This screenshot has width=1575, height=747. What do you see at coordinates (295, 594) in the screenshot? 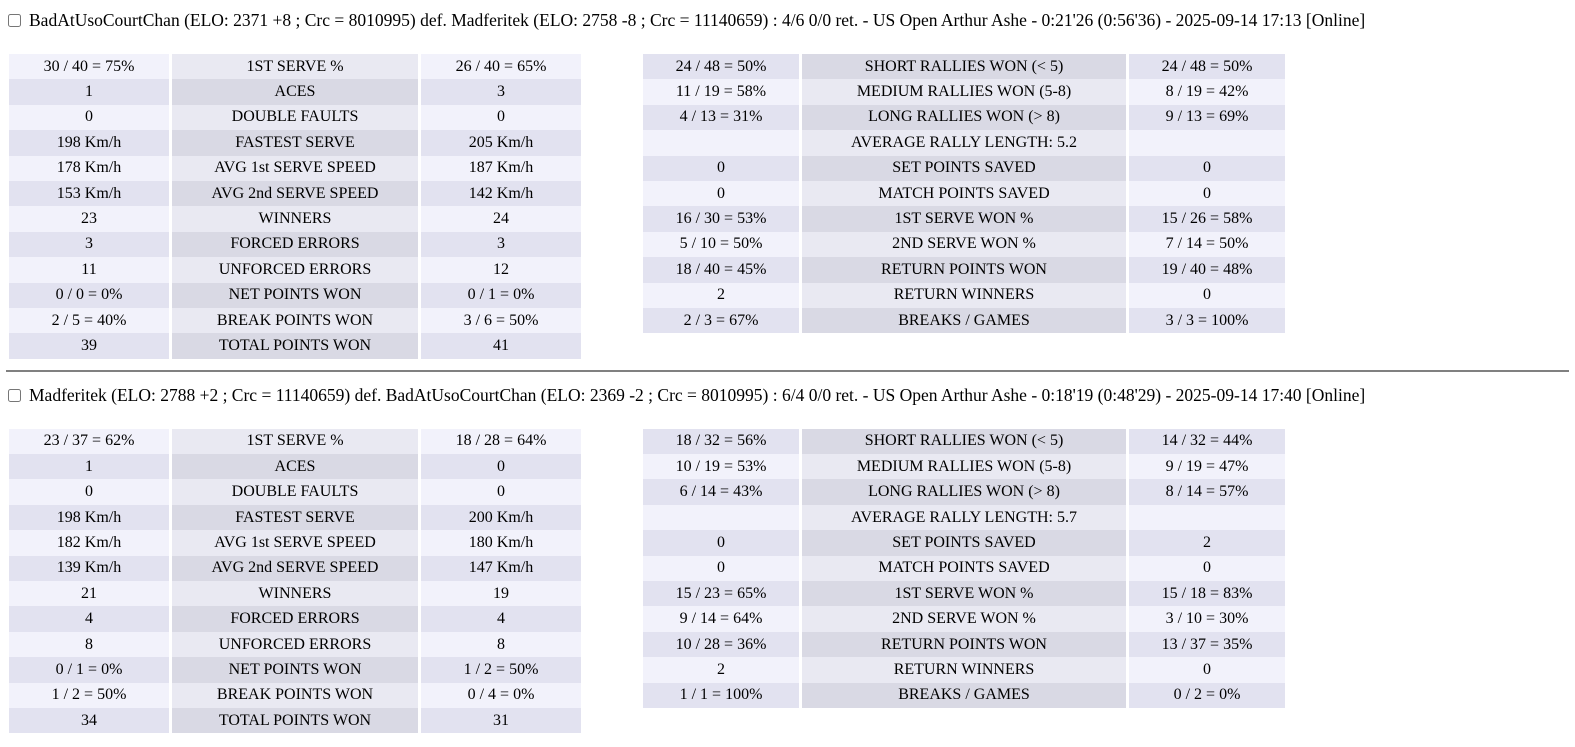
I see `stat-label: WINNERS` at bounding box center [295, 594].